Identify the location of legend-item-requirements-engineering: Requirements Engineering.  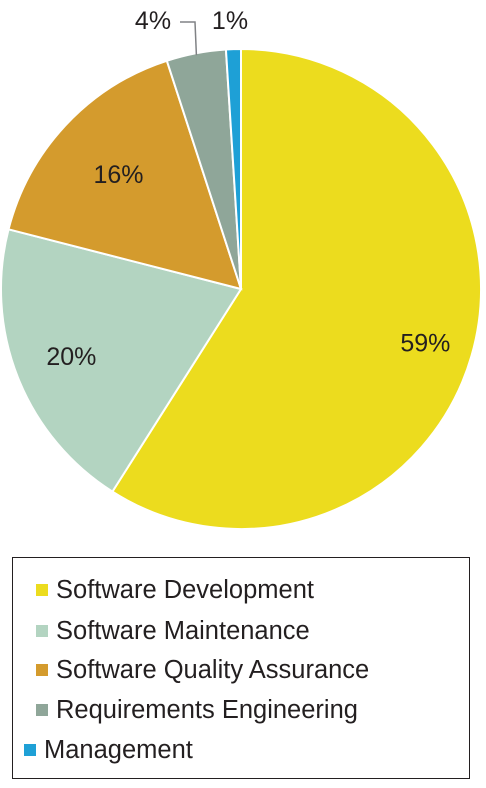
(185, 710).